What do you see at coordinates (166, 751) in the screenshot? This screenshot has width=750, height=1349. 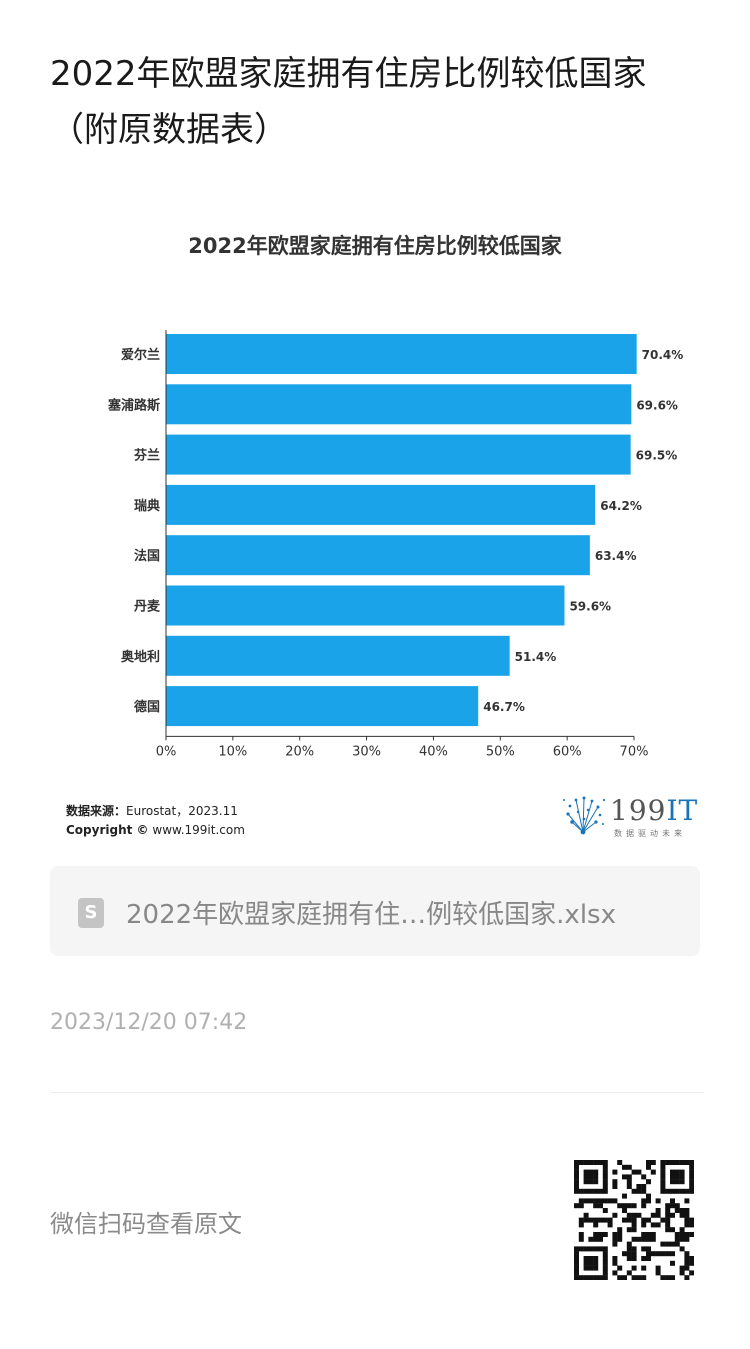 I see `x-tick-label: 0%` at bounding box center [166, 751].